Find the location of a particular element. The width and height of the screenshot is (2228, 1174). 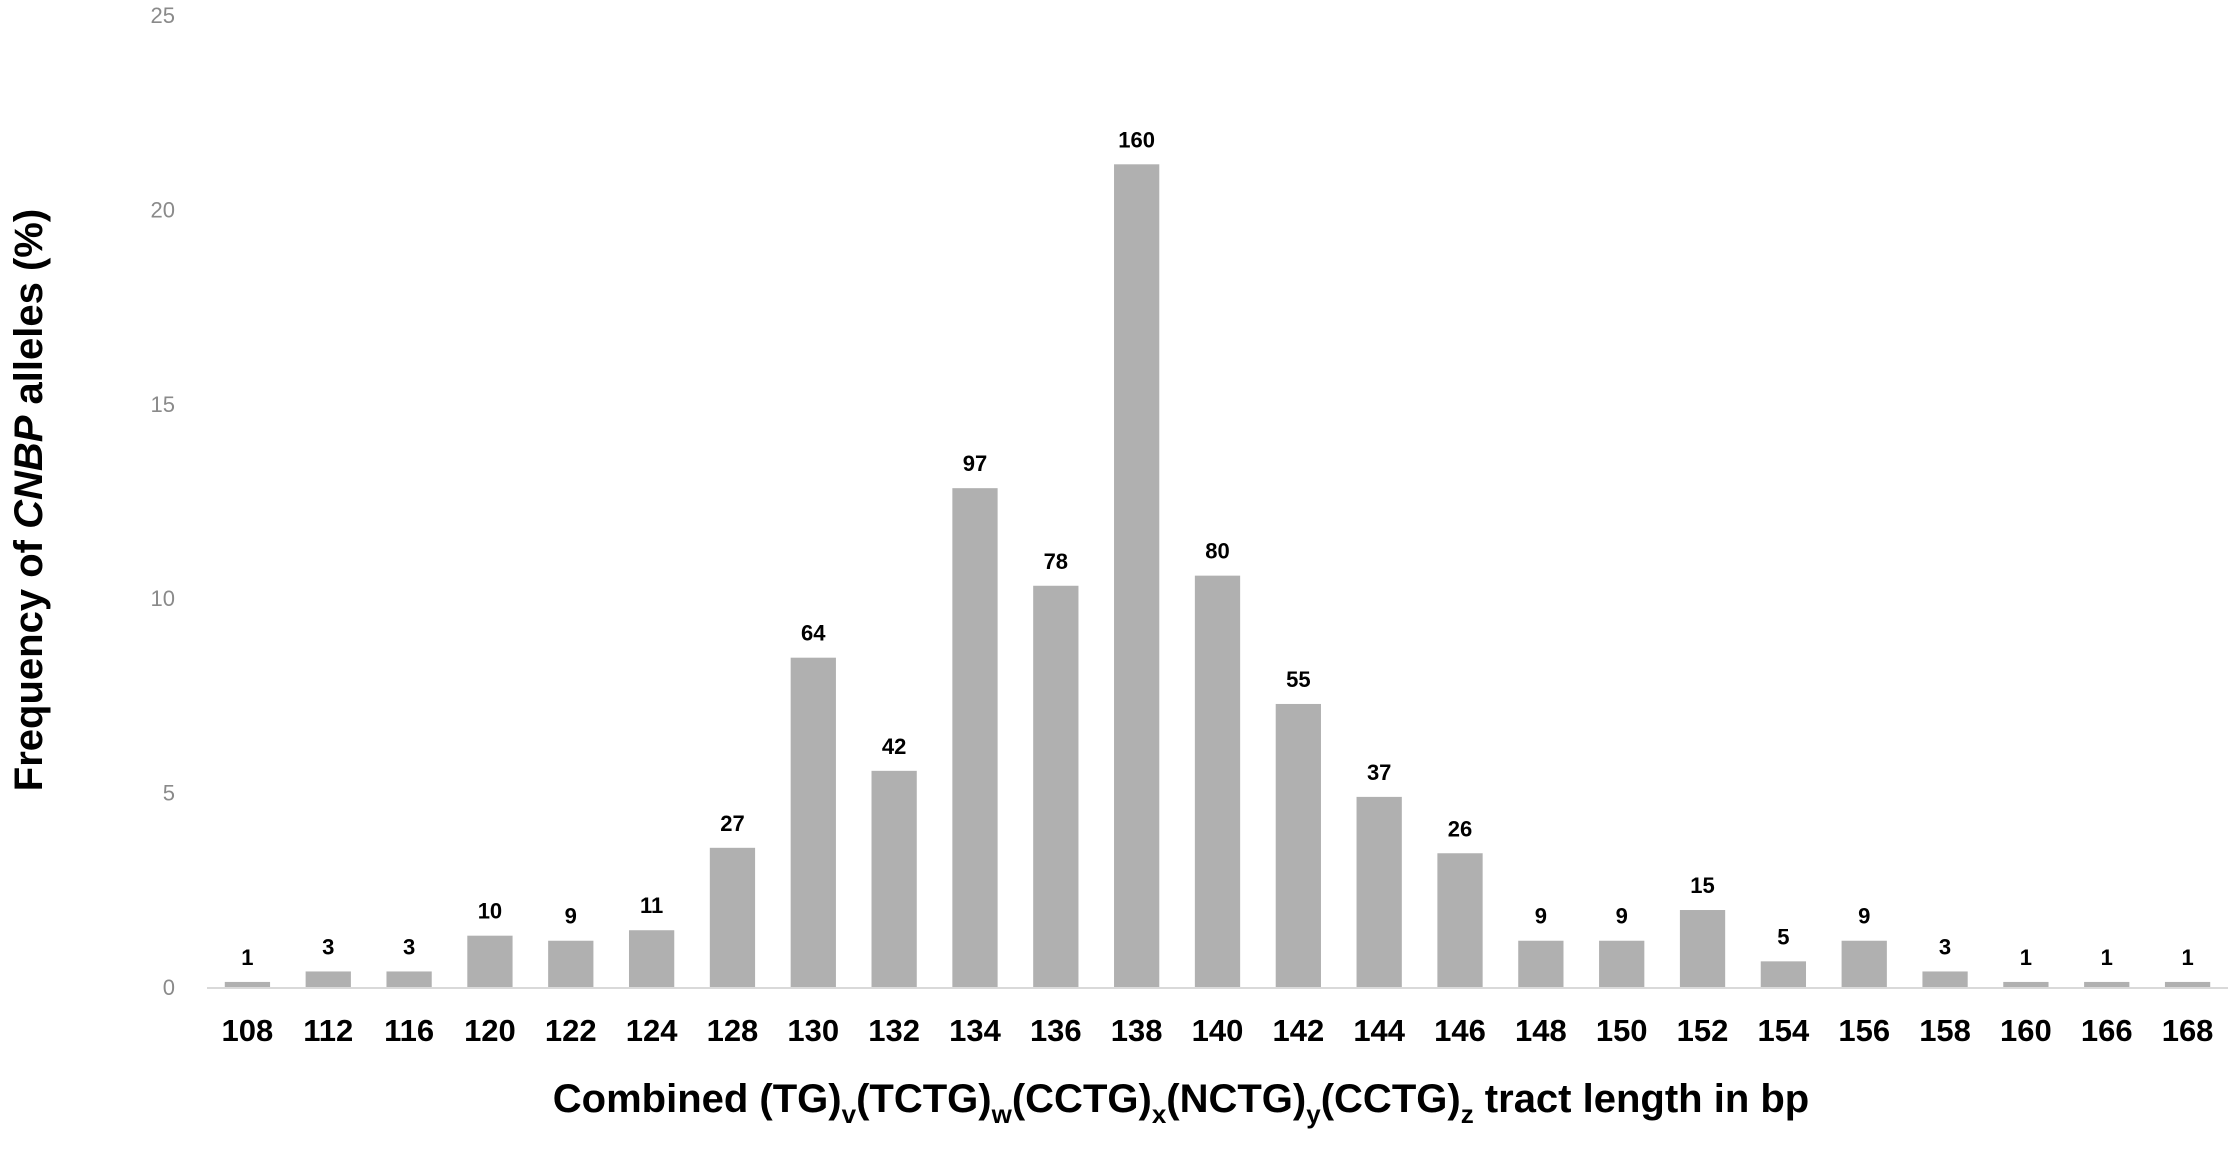

y-tick-label: 0 is located at coordinates (169, 987).